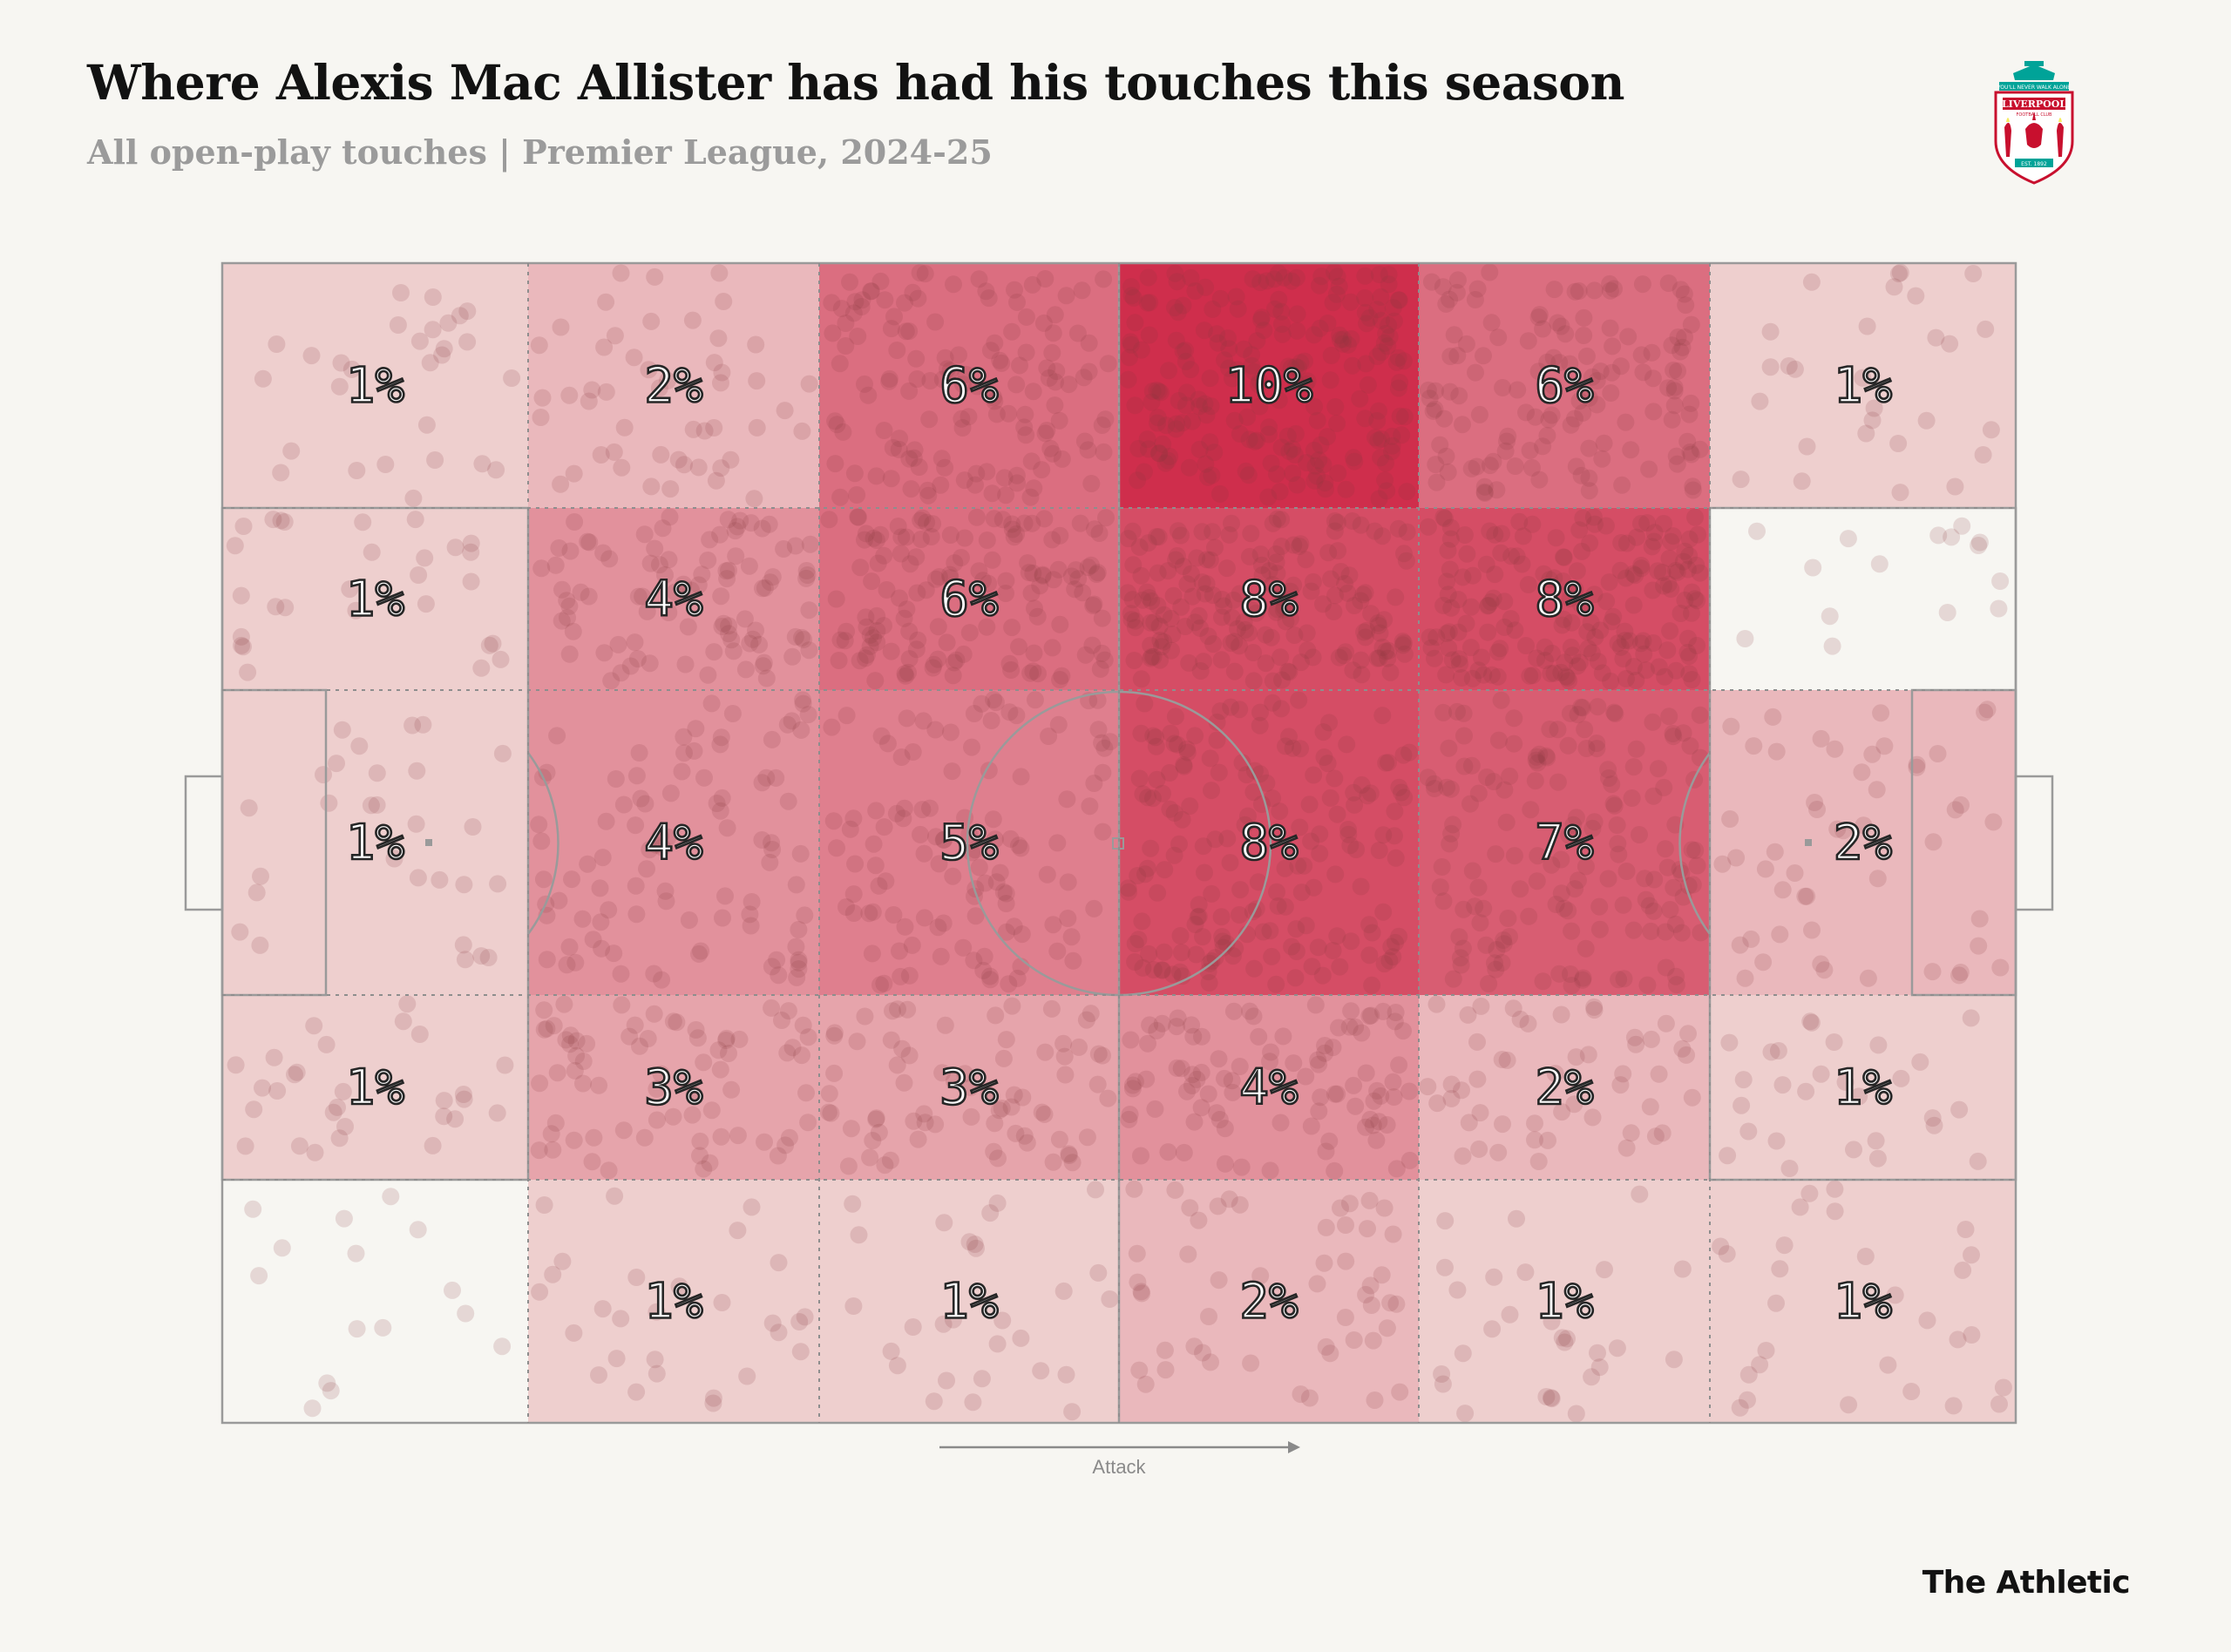 The width and height of the screenshot is (2231, 1652). What do you see at coordinates (2034, 843) in the screenshot?
I see `right-goal` at bounding box center [2034, 843].